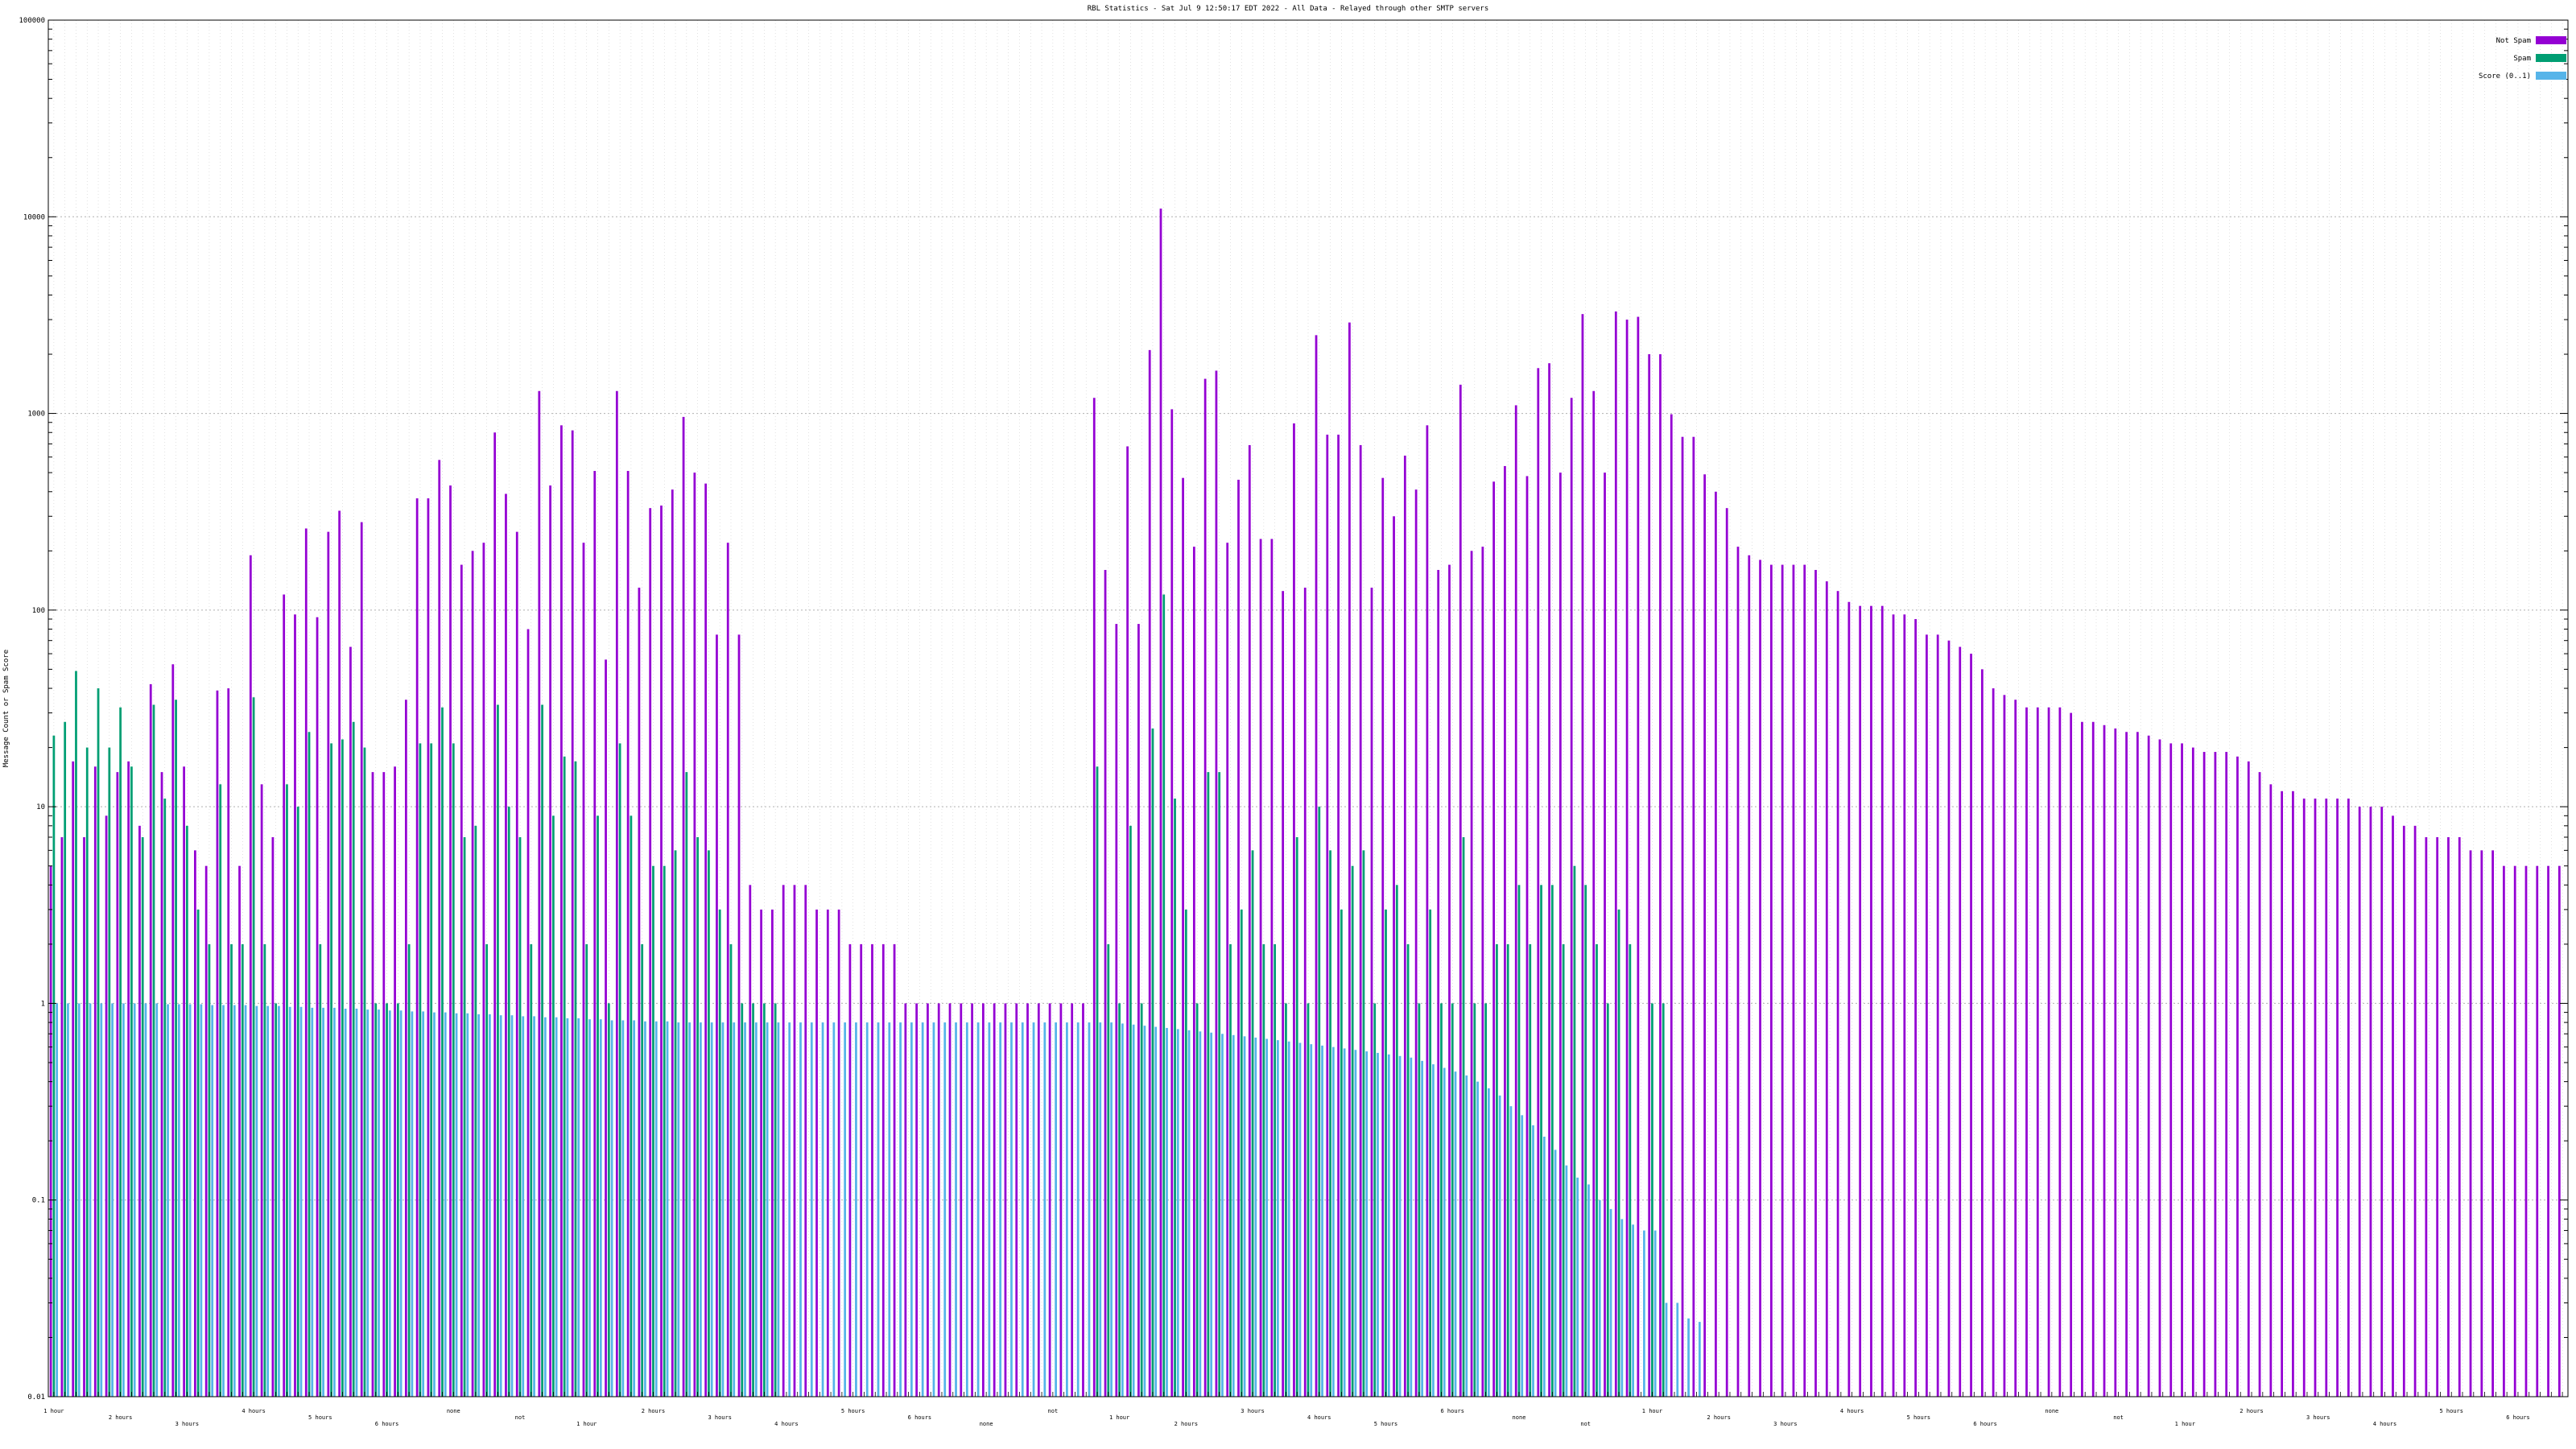  I want to click on x-tick-label: not, so click(2118, 1417).